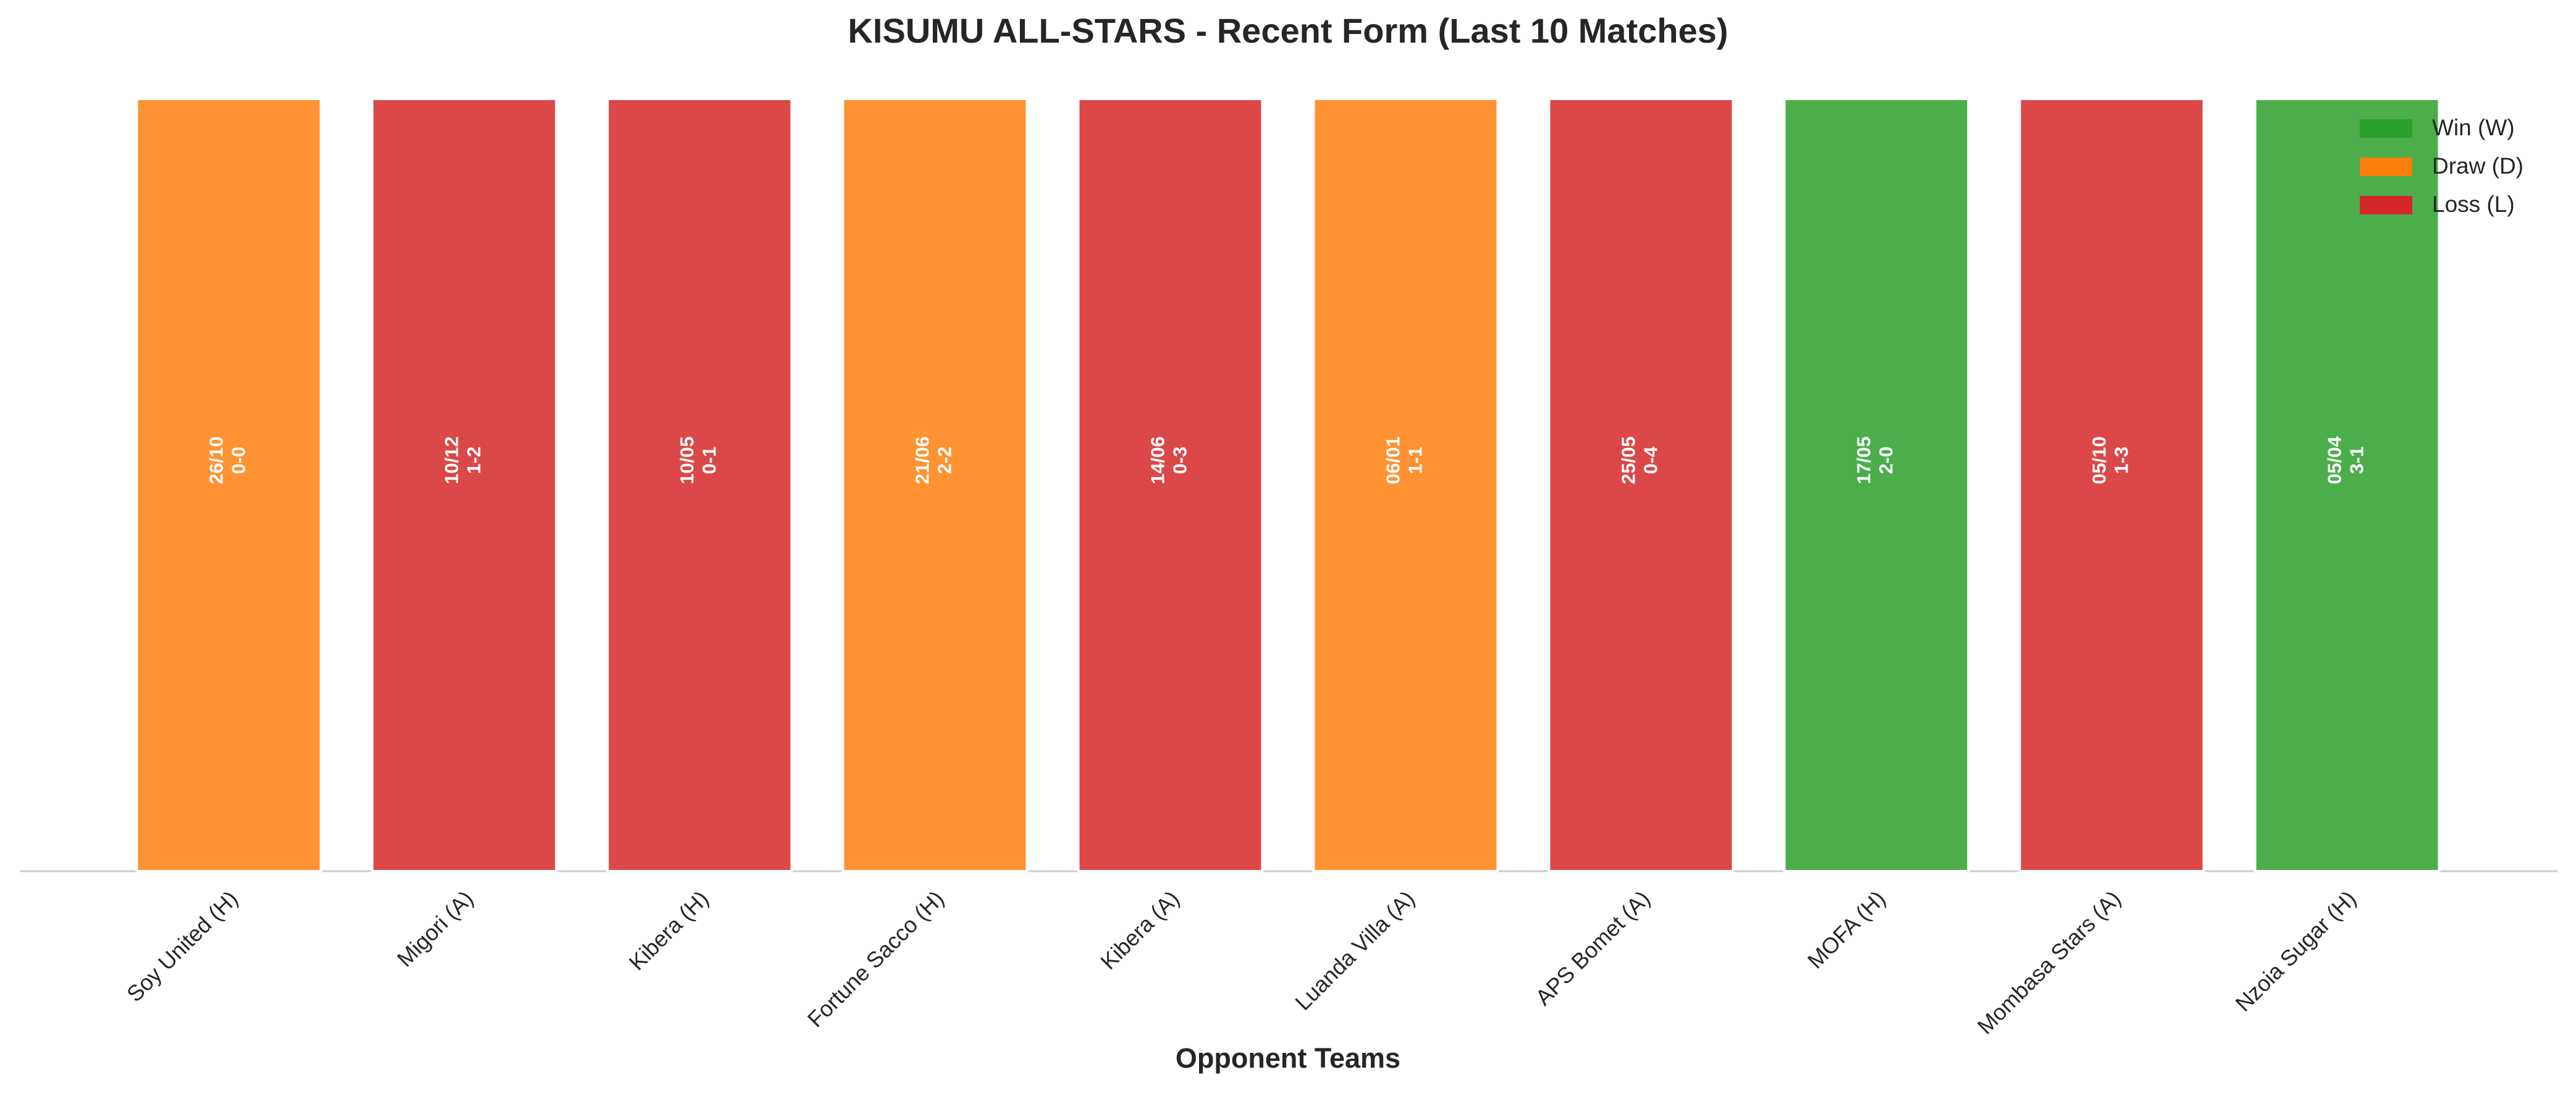 This screenshot has width=2576, height=1093. I want to click on bar-date-label: 14/06, so click(1158, 460).